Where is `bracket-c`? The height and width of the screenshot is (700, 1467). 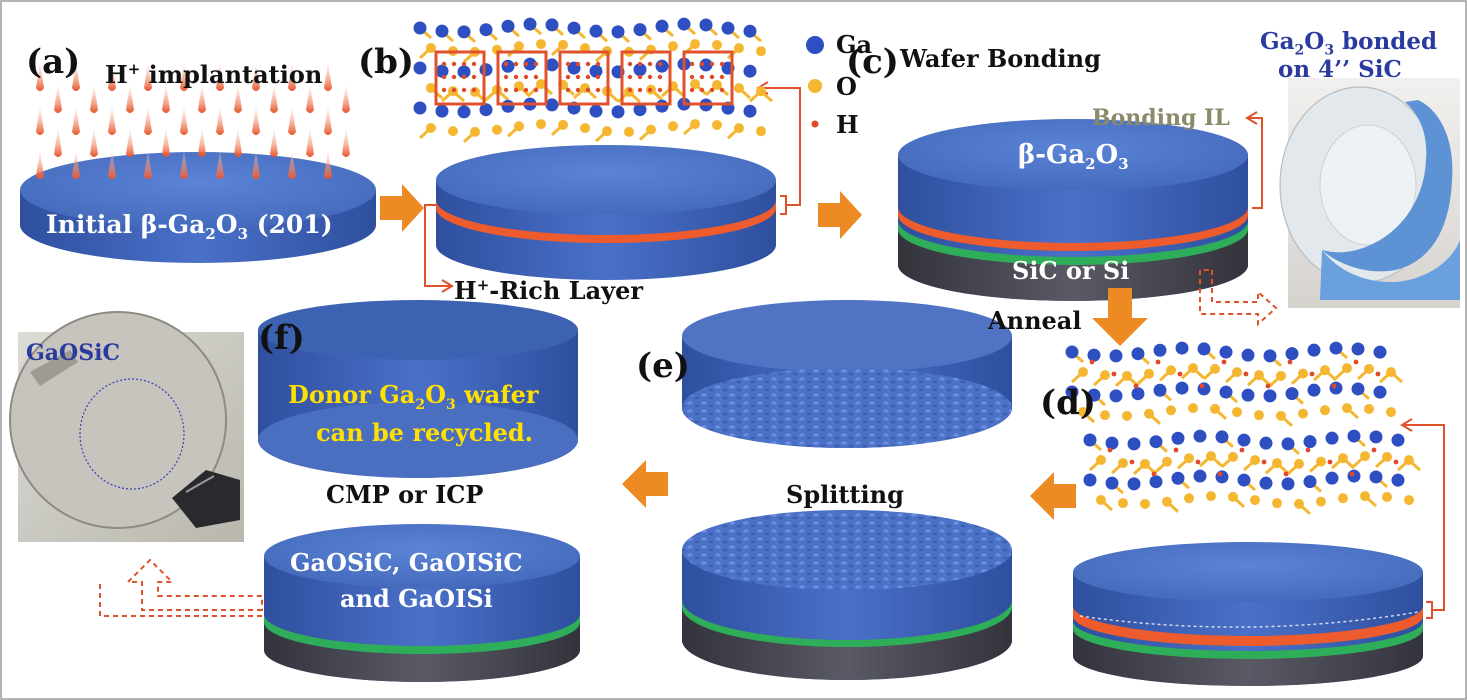
bracket-c is located at coordinates (1254, 160).